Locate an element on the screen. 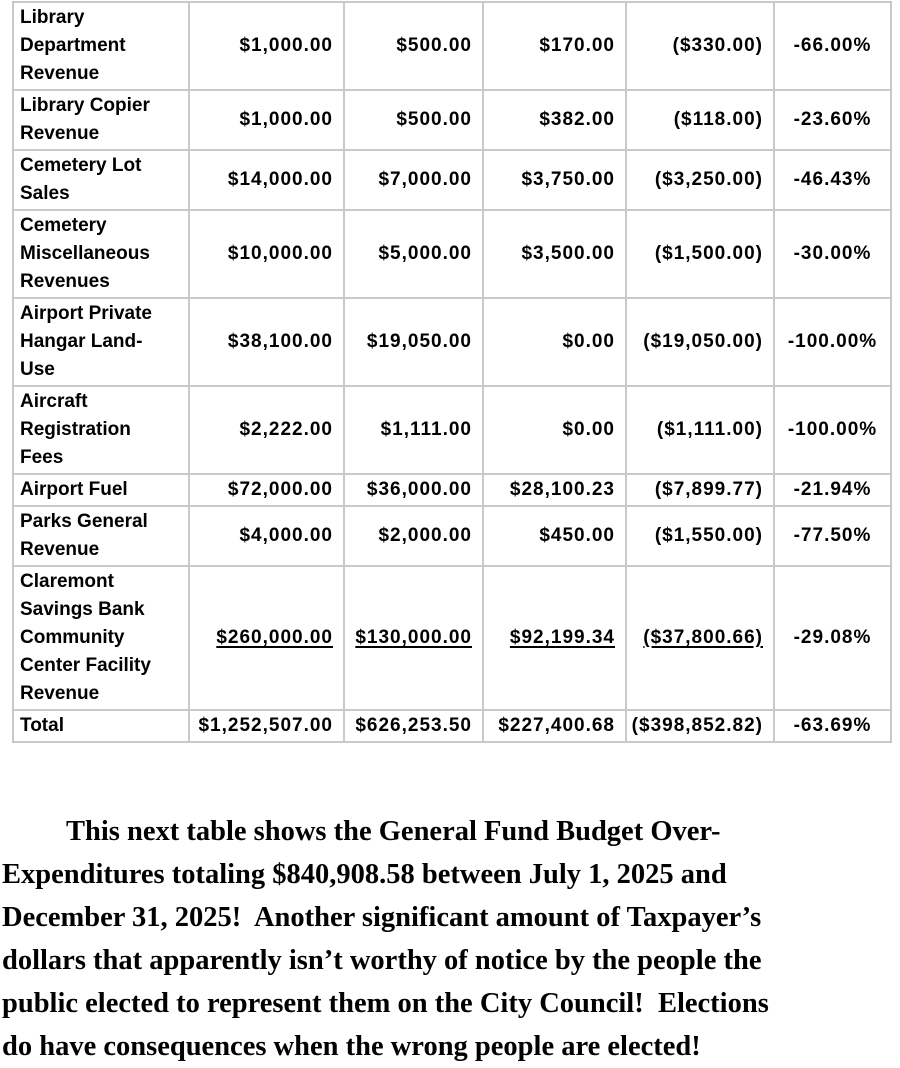  period-budget-cell: $130,000.00 is located at coordinates (413, 638).